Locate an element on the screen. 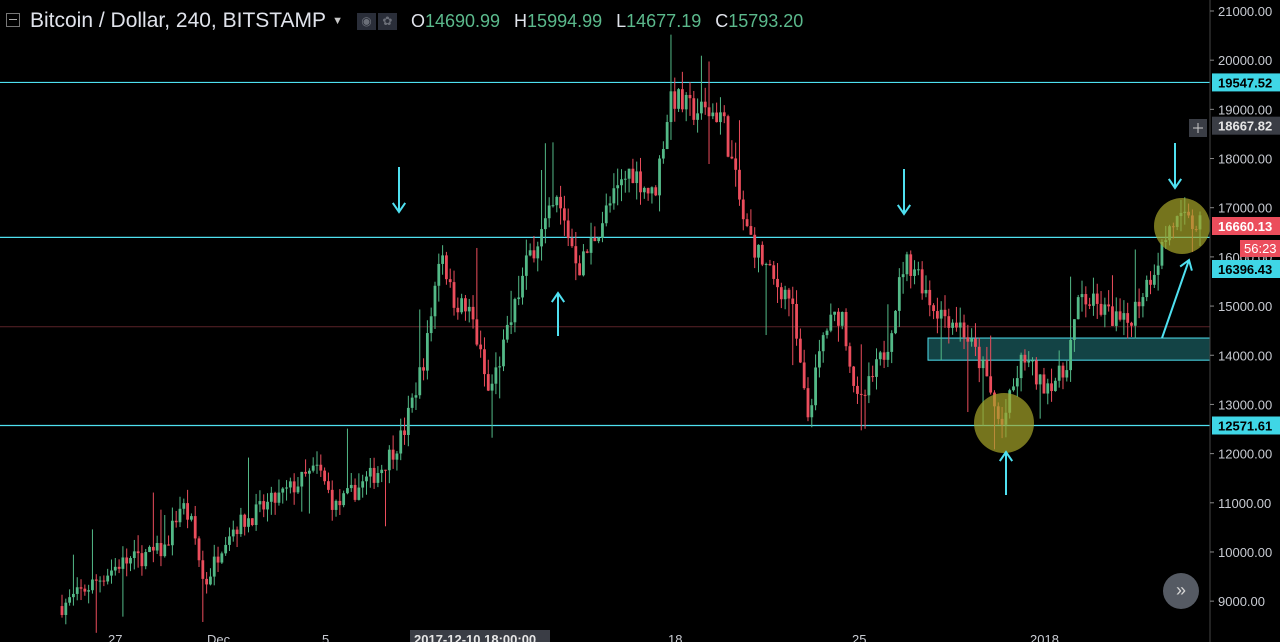 The image size is (1280, 642). open-label: O is located at coordinates (417, 20).